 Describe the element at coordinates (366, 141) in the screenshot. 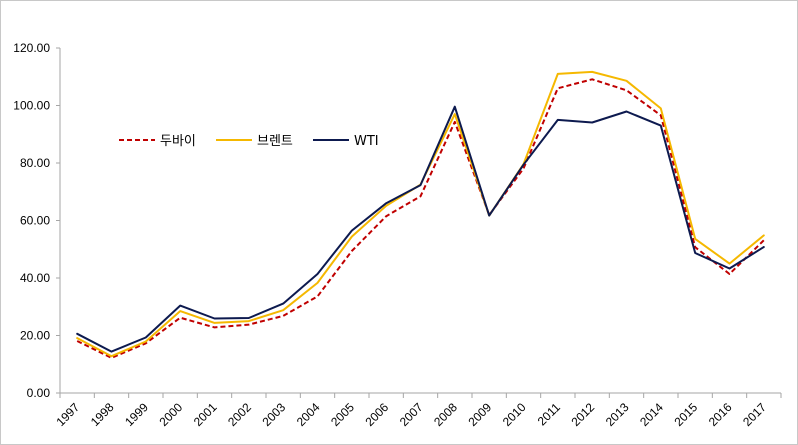

I see `legend-label-2: WTI` at that location.